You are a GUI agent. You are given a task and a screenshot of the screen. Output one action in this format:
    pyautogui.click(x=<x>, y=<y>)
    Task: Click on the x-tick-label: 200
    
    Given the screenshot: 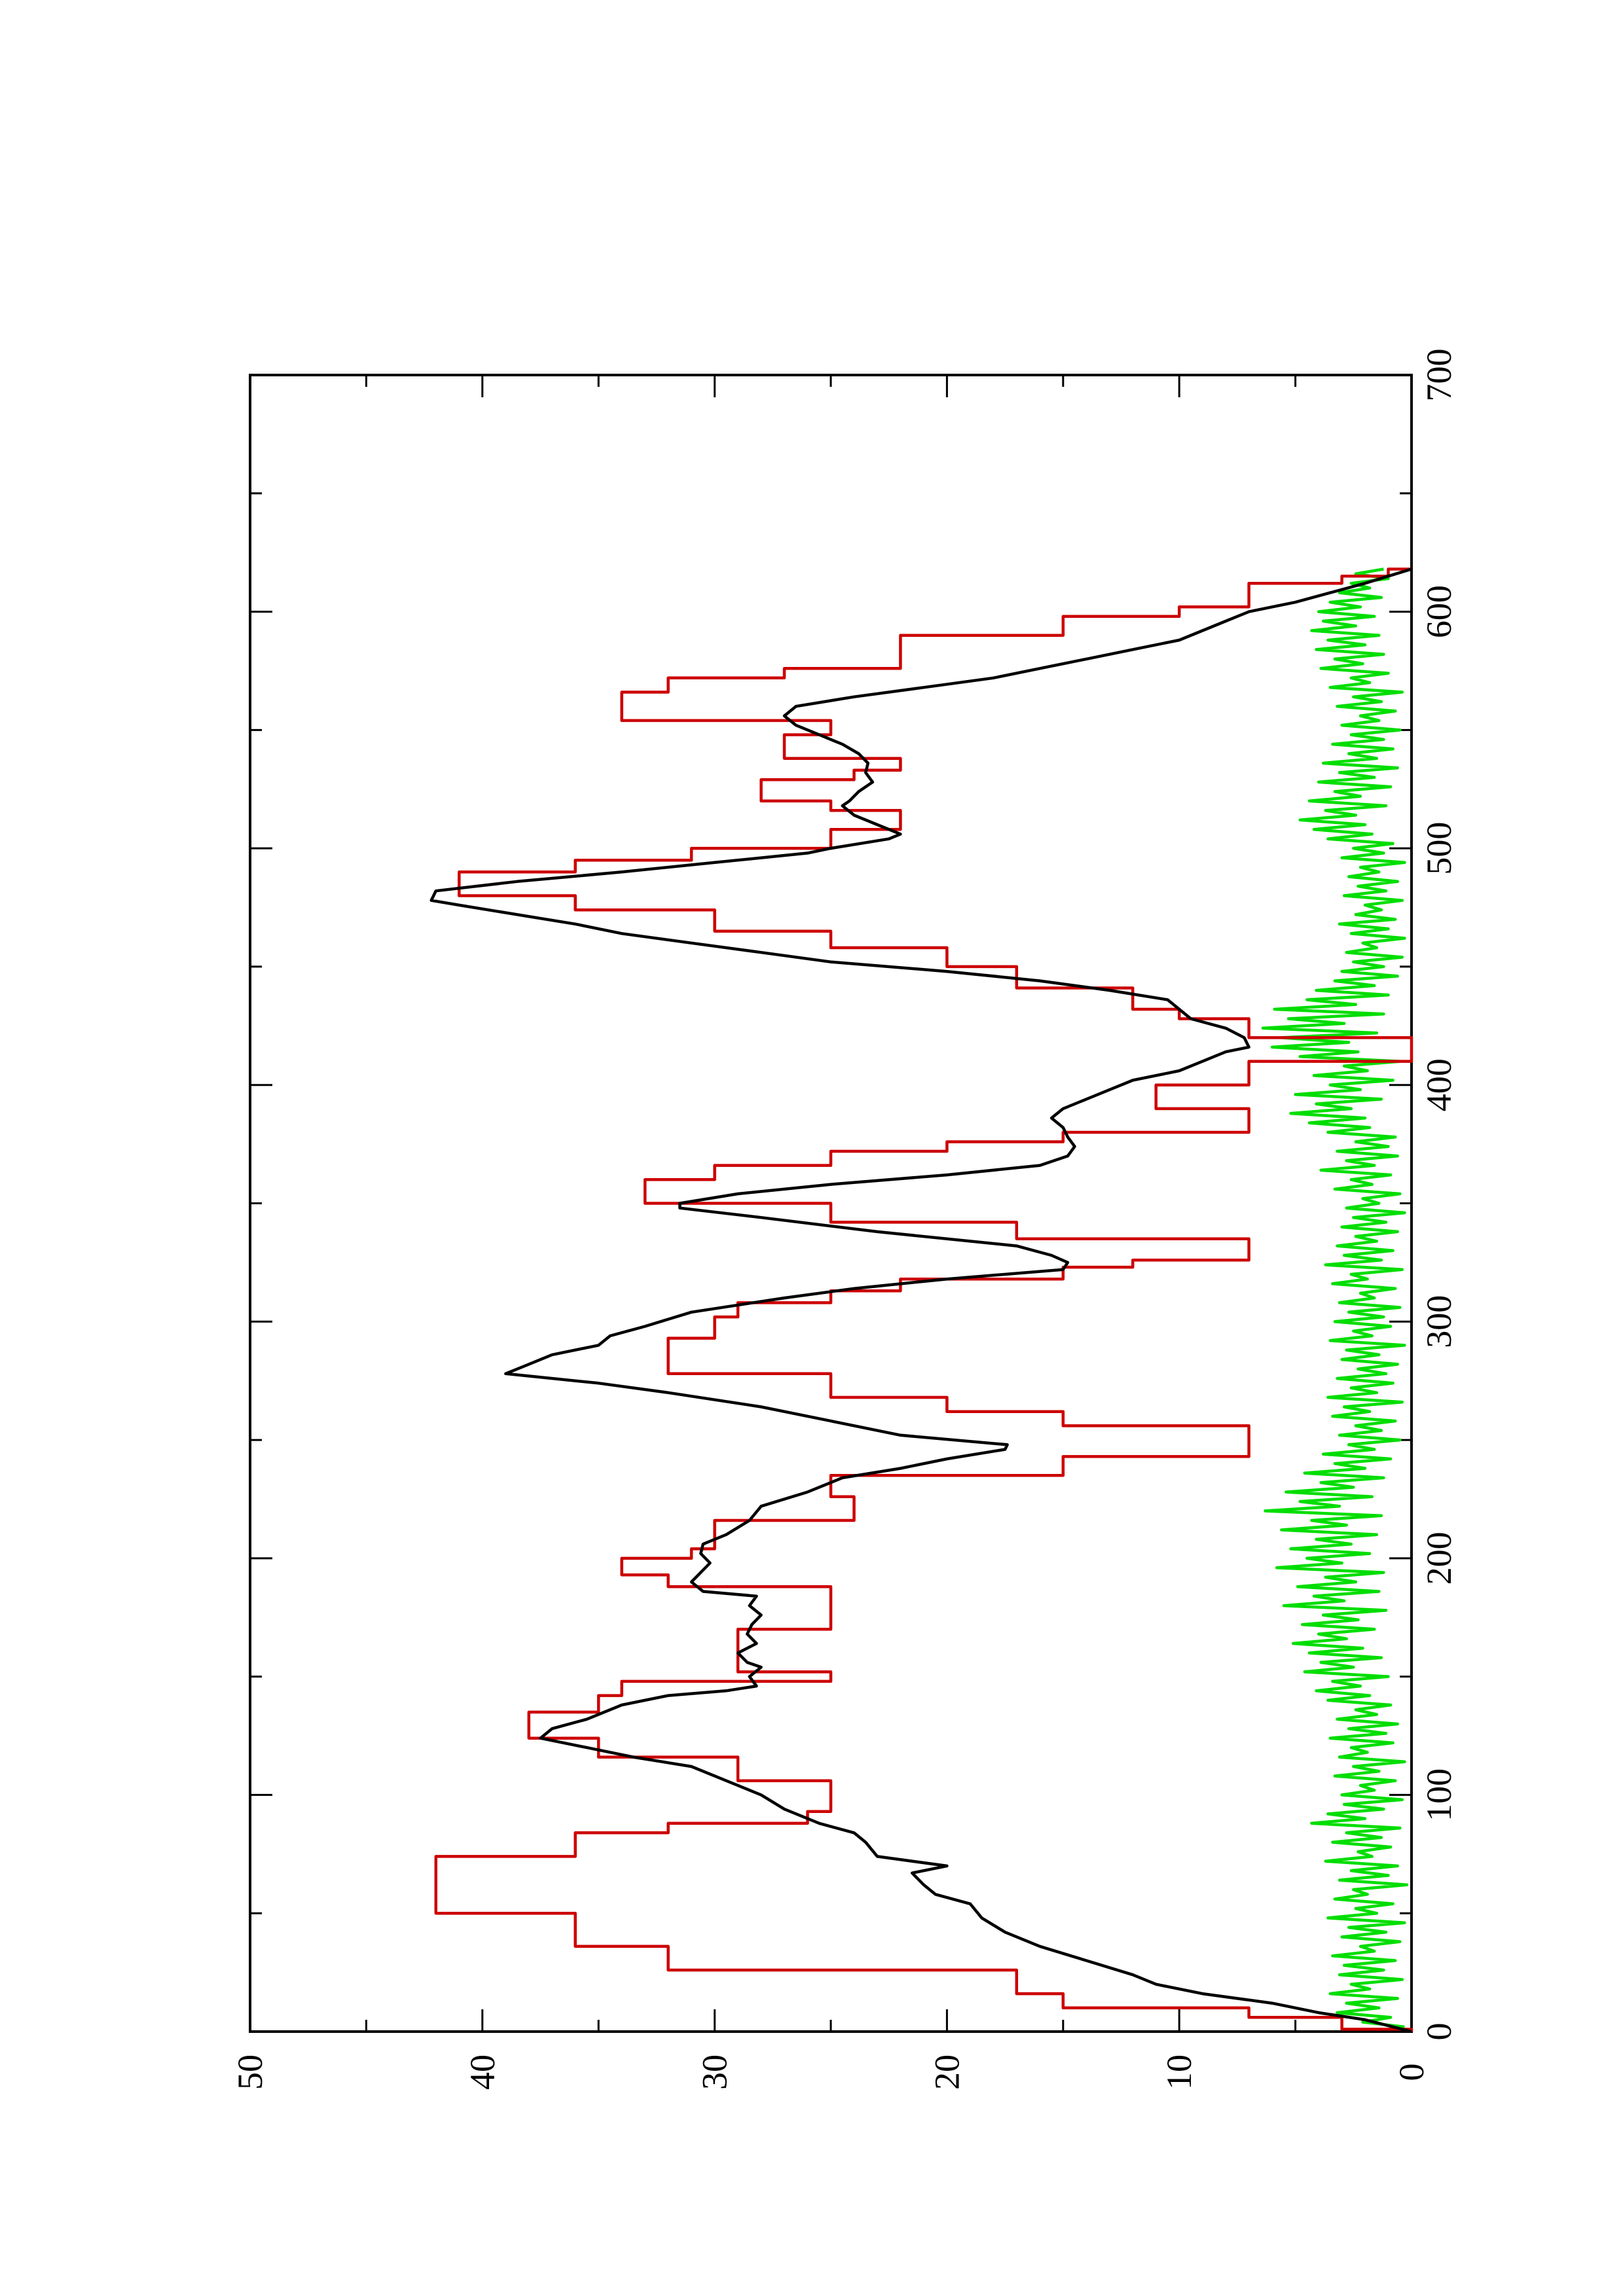 What is the action you would take?
    pyautogui.click(x=1439, y=1559)
    